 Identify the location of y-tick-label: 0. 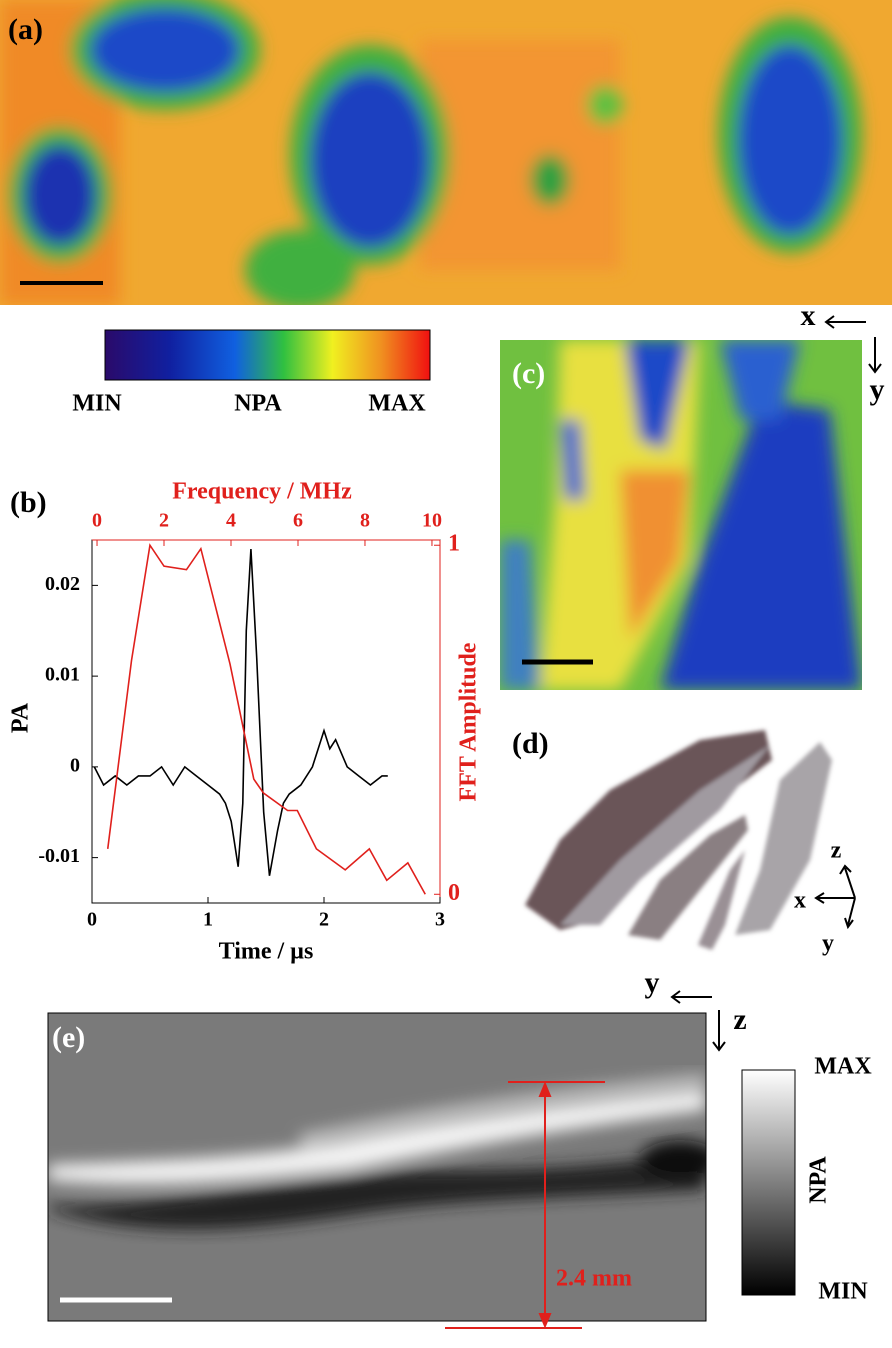
(75, 765).